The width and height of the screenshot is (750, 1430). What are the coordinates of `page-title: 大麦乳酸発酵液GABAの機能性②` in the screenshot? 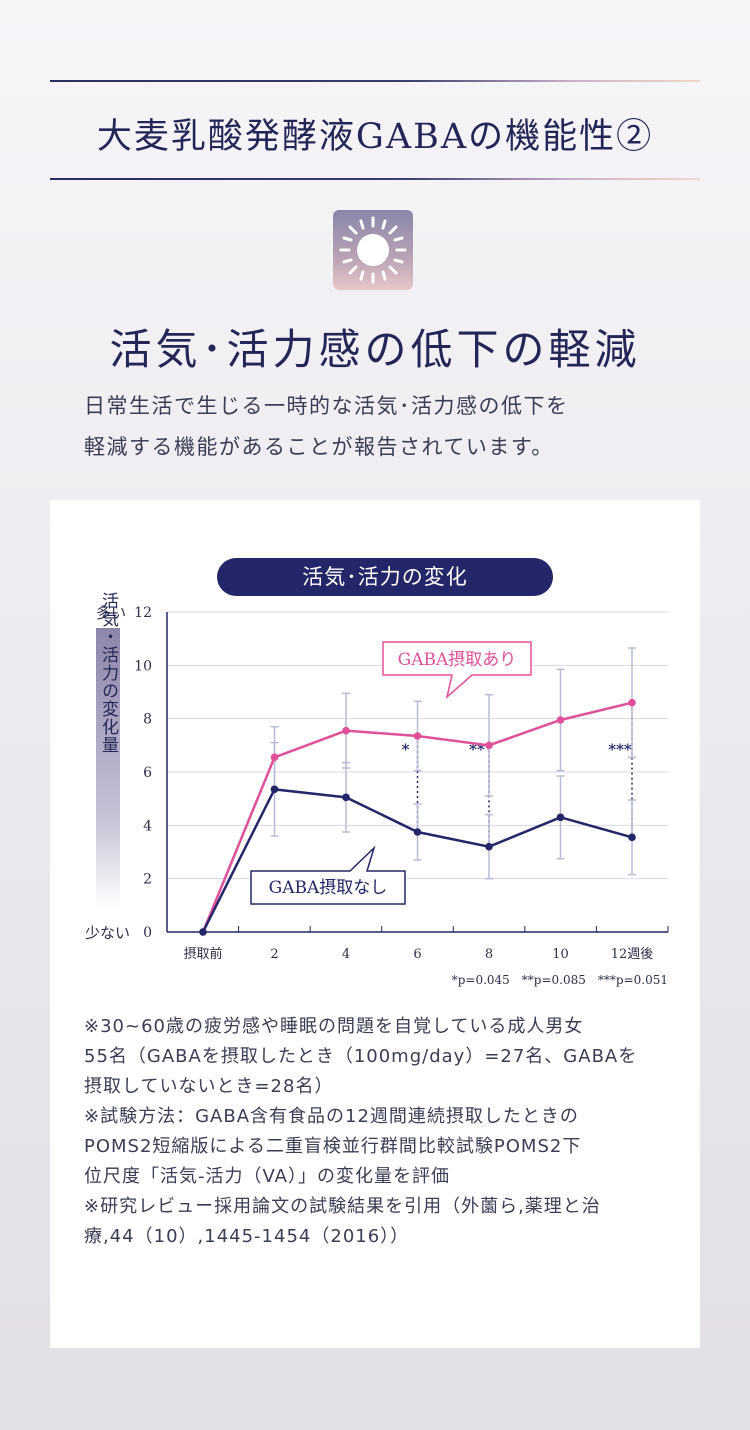 It's located at (375, 137).